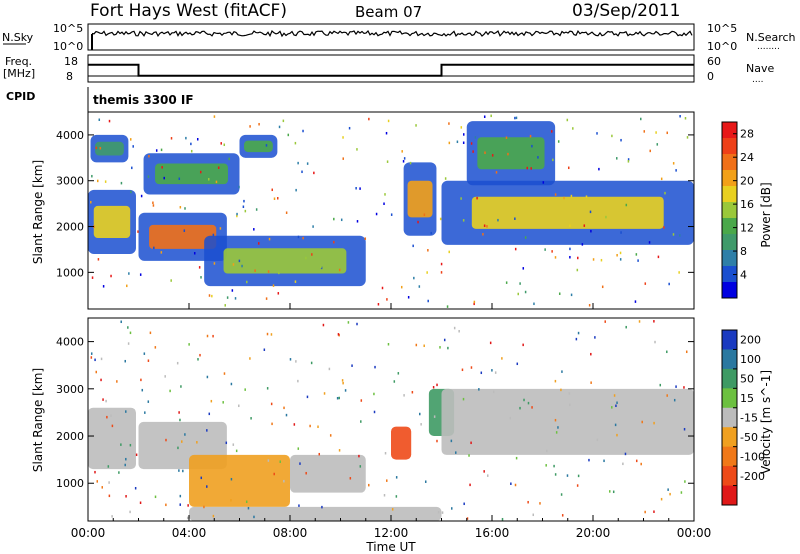  What do you see at coordinates (760, 68) in the screenshot?
I see `nave-label: Nave` at bounding box center [760, 68].